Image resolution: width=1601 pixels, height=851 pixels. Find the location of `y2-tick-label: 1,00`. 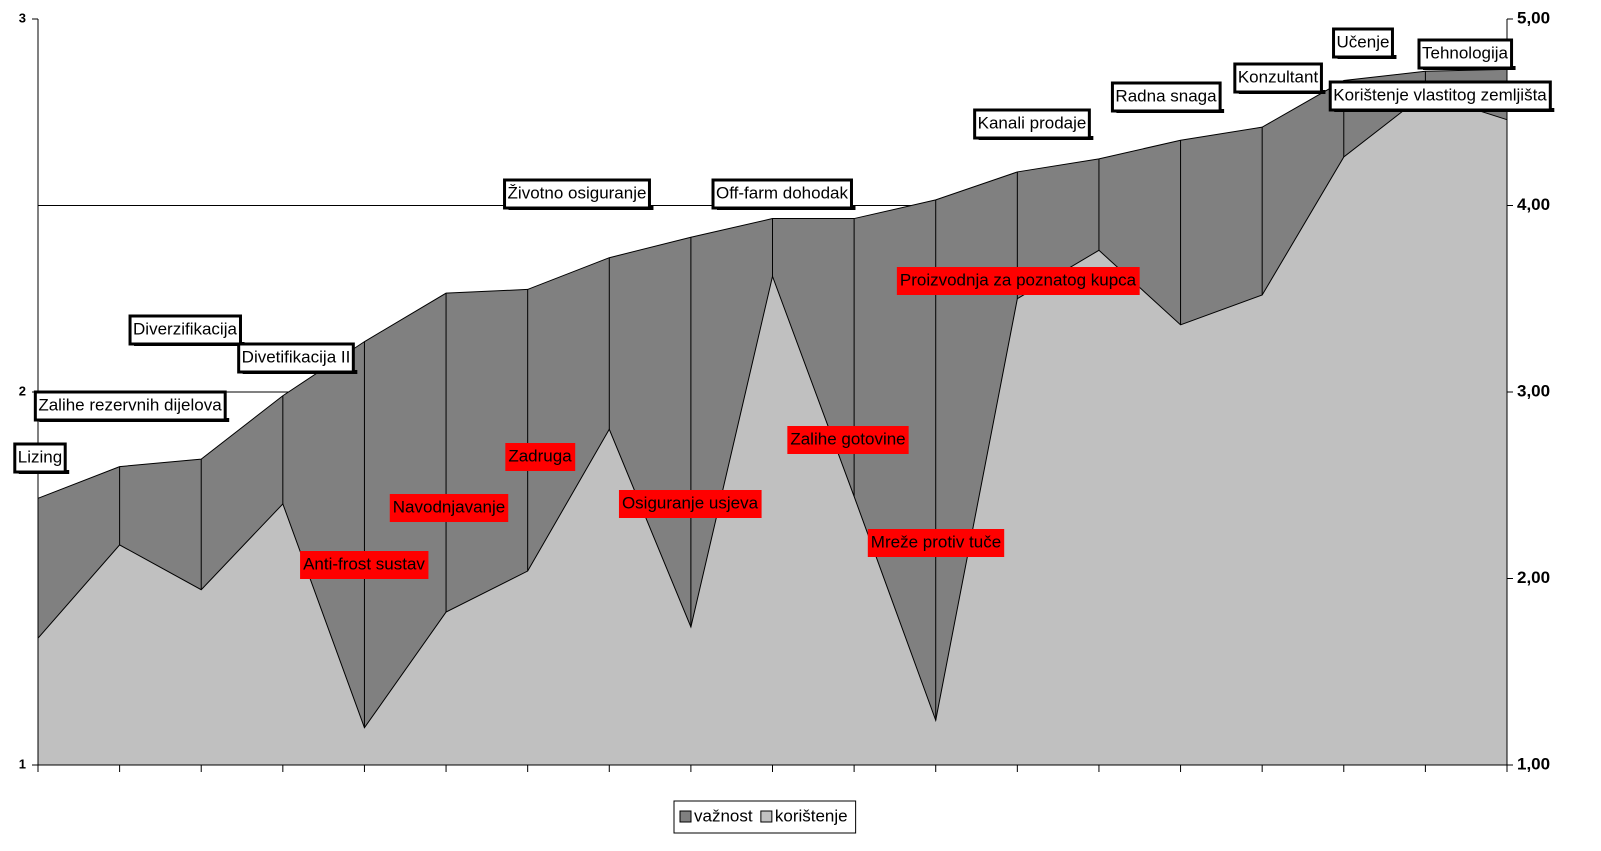

y2-tick-label: 1,00 is located at coordinates (1533, 763).